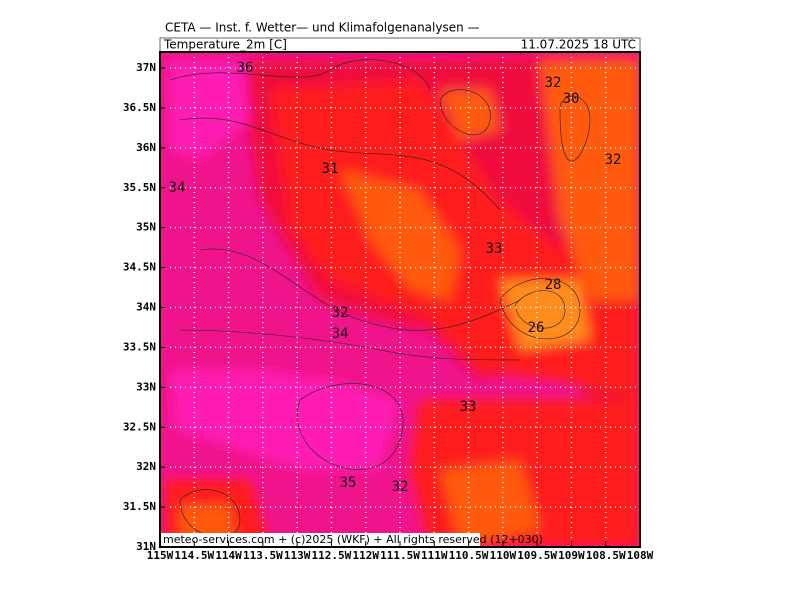 The height and width of the screenshot is (604, 800). What do you see at coordinates (536, 328) in the screenshot?
I see `contour-label: 26` at bounding box center [536, 328].